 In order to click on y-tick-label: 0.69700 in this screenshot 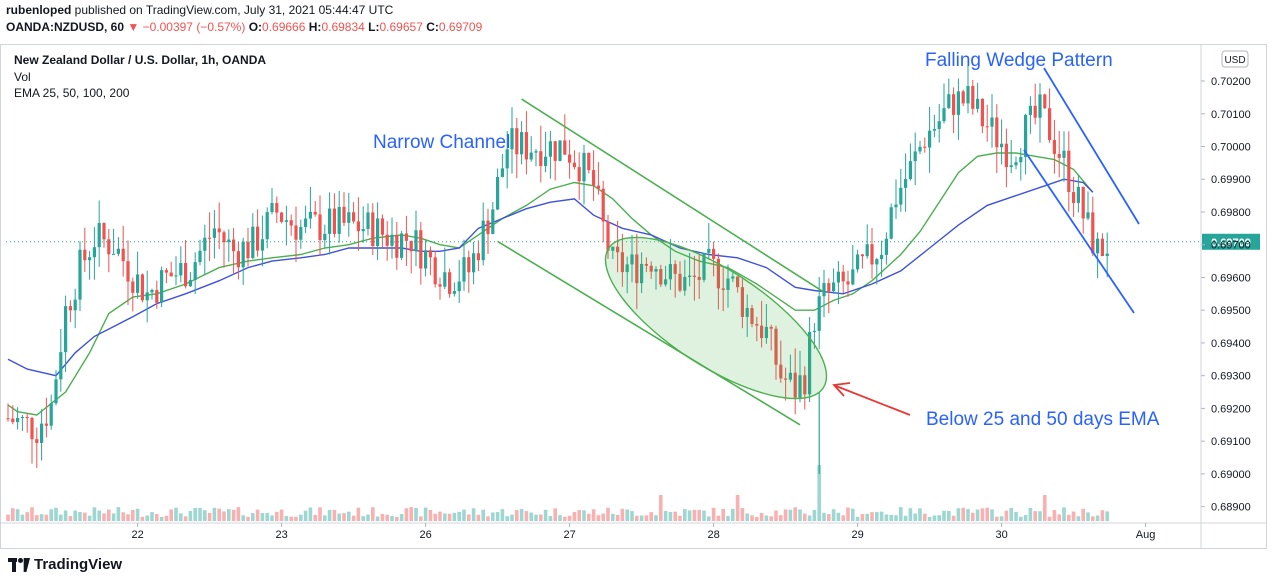, I will do `click(1231, 246)`.